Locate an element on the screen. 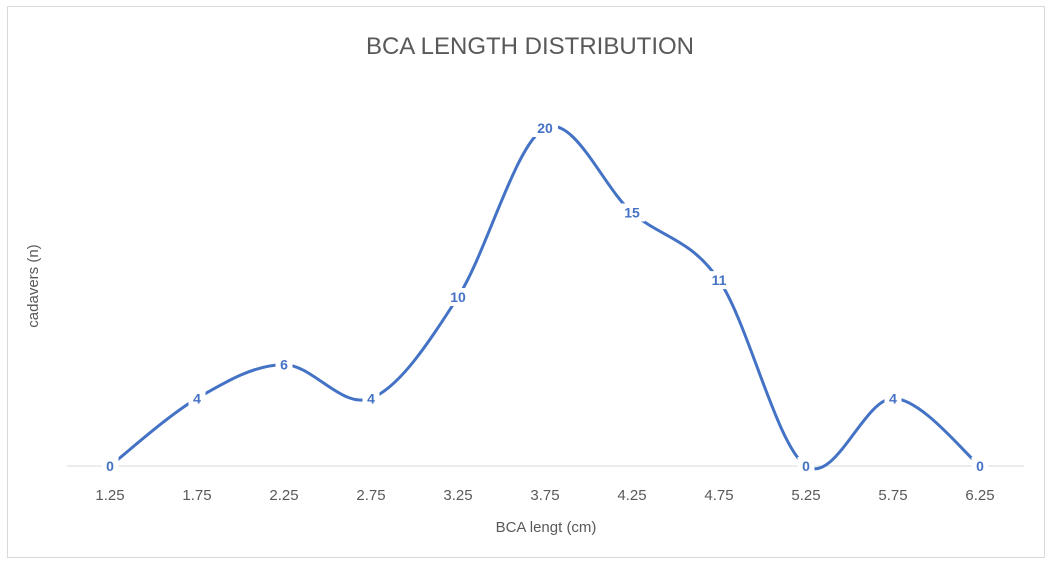  x-tick-label: 3.75 is located at coordinates (544, 495).